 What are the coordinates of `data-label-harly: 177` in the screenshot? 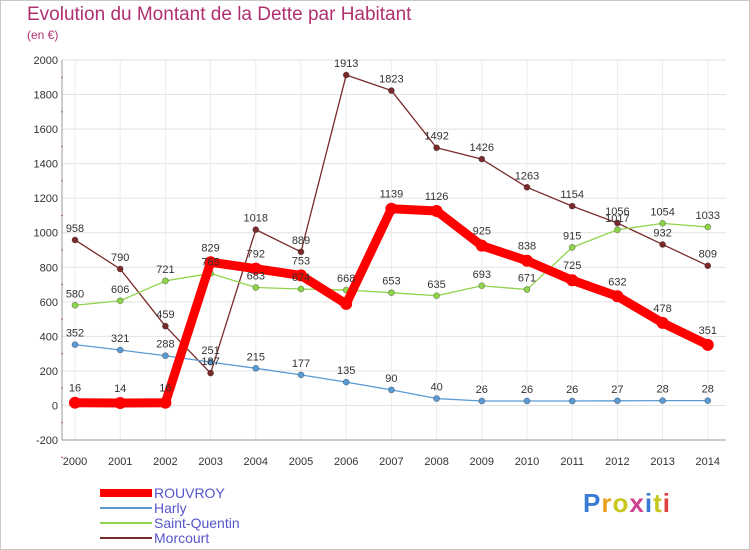 It's located at (301, 364).